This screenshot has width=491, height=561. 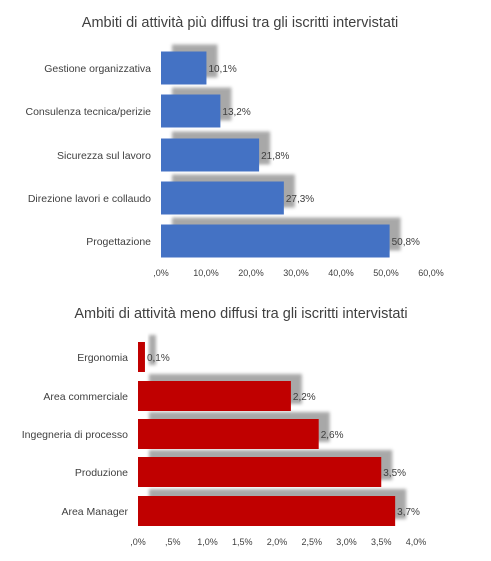 I want to click on x-tick-label: 60,0%, so click(x=431, y=273).